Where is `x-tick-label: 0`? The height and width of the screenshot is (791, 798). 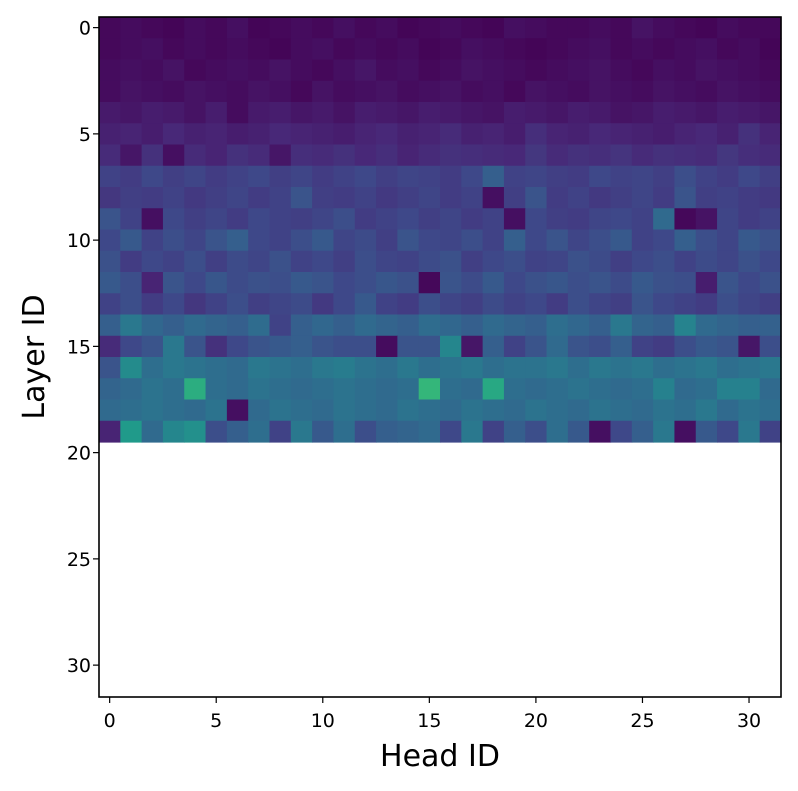 x-tick-label: 0 is located at coordinates (110, 721).